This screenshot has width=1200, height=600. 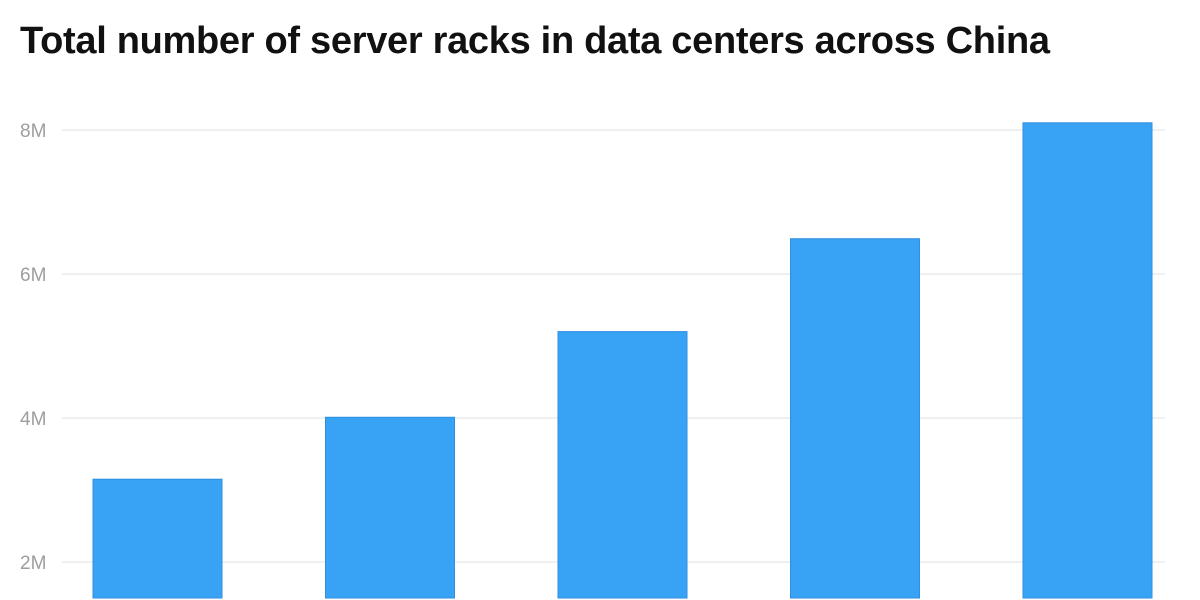 What do you see at coordinates (33, 131) in the screenshot?
I see `y-tick-label: 8M` at bounding box center [33, 131].